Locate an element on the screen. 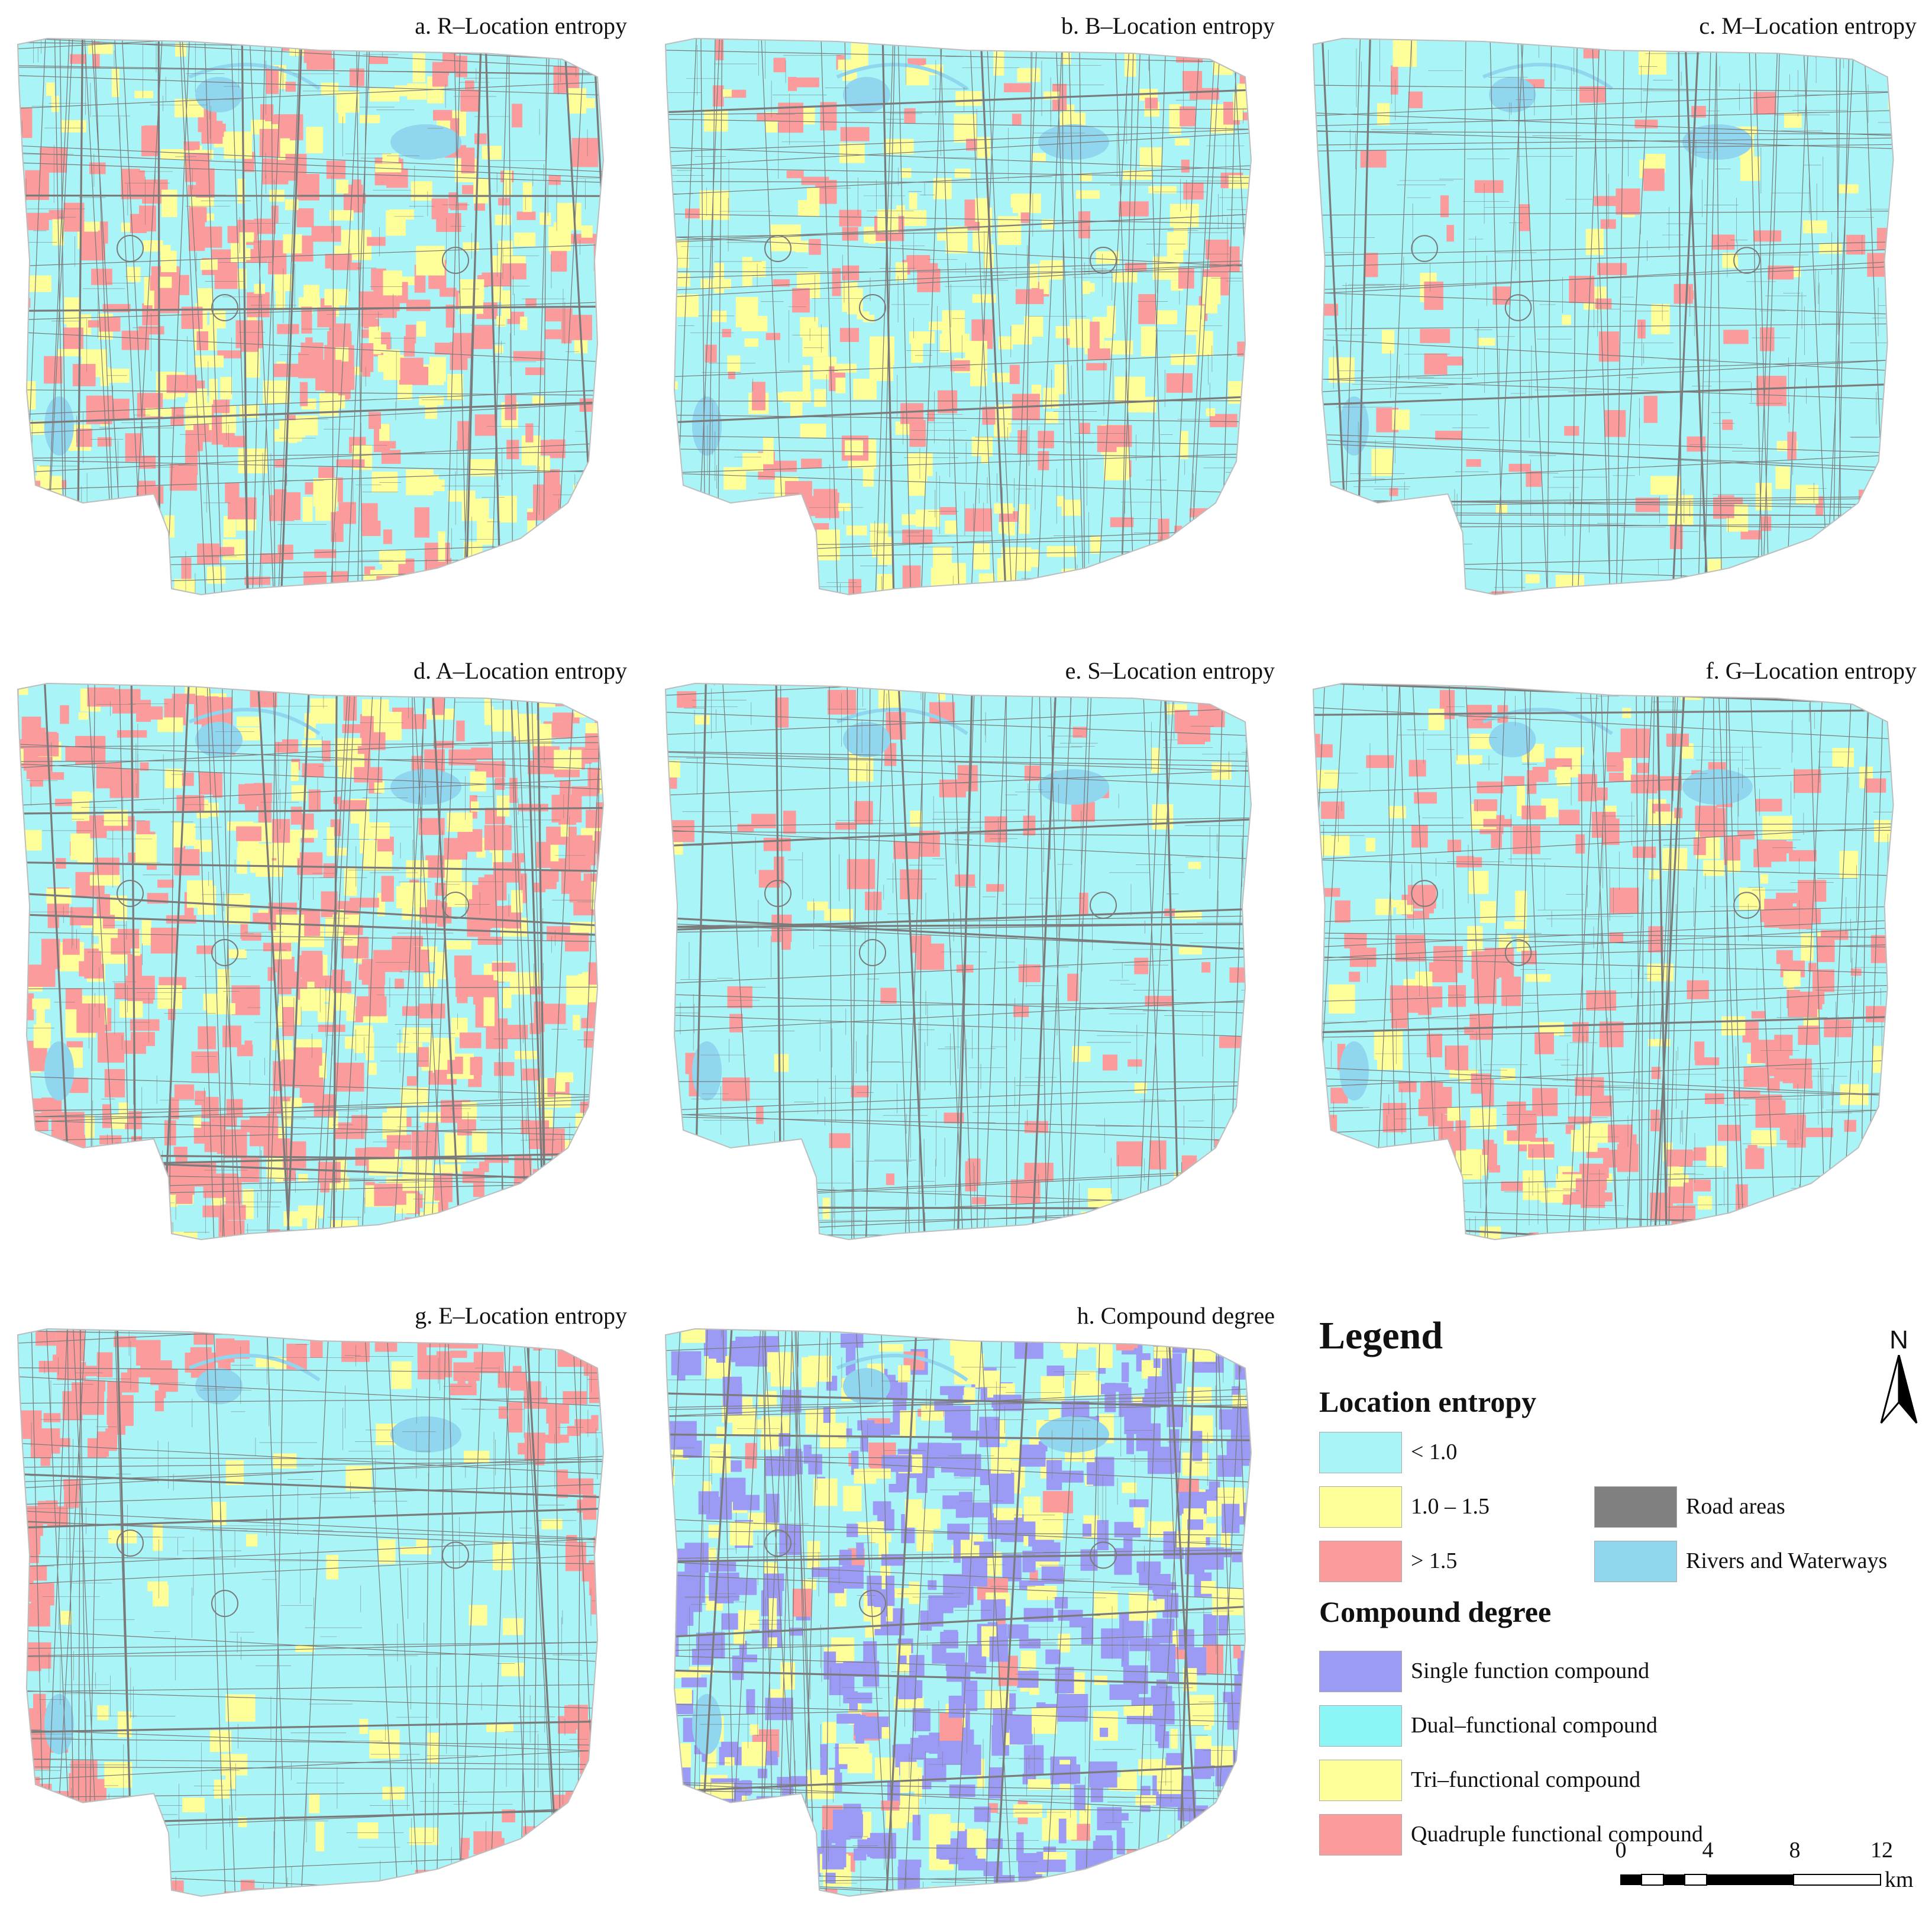 The width and height of the screenshot is (1932, 1920). label-quad: Quadruple functional compound is located at coordinates (1557, 1835).